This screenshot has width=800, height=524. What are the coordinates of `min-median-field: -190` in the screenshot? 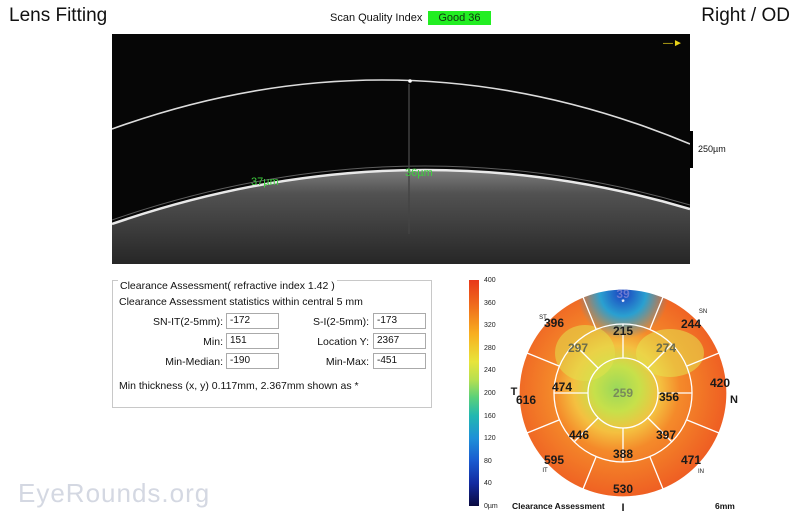 It's located at (252, 361).